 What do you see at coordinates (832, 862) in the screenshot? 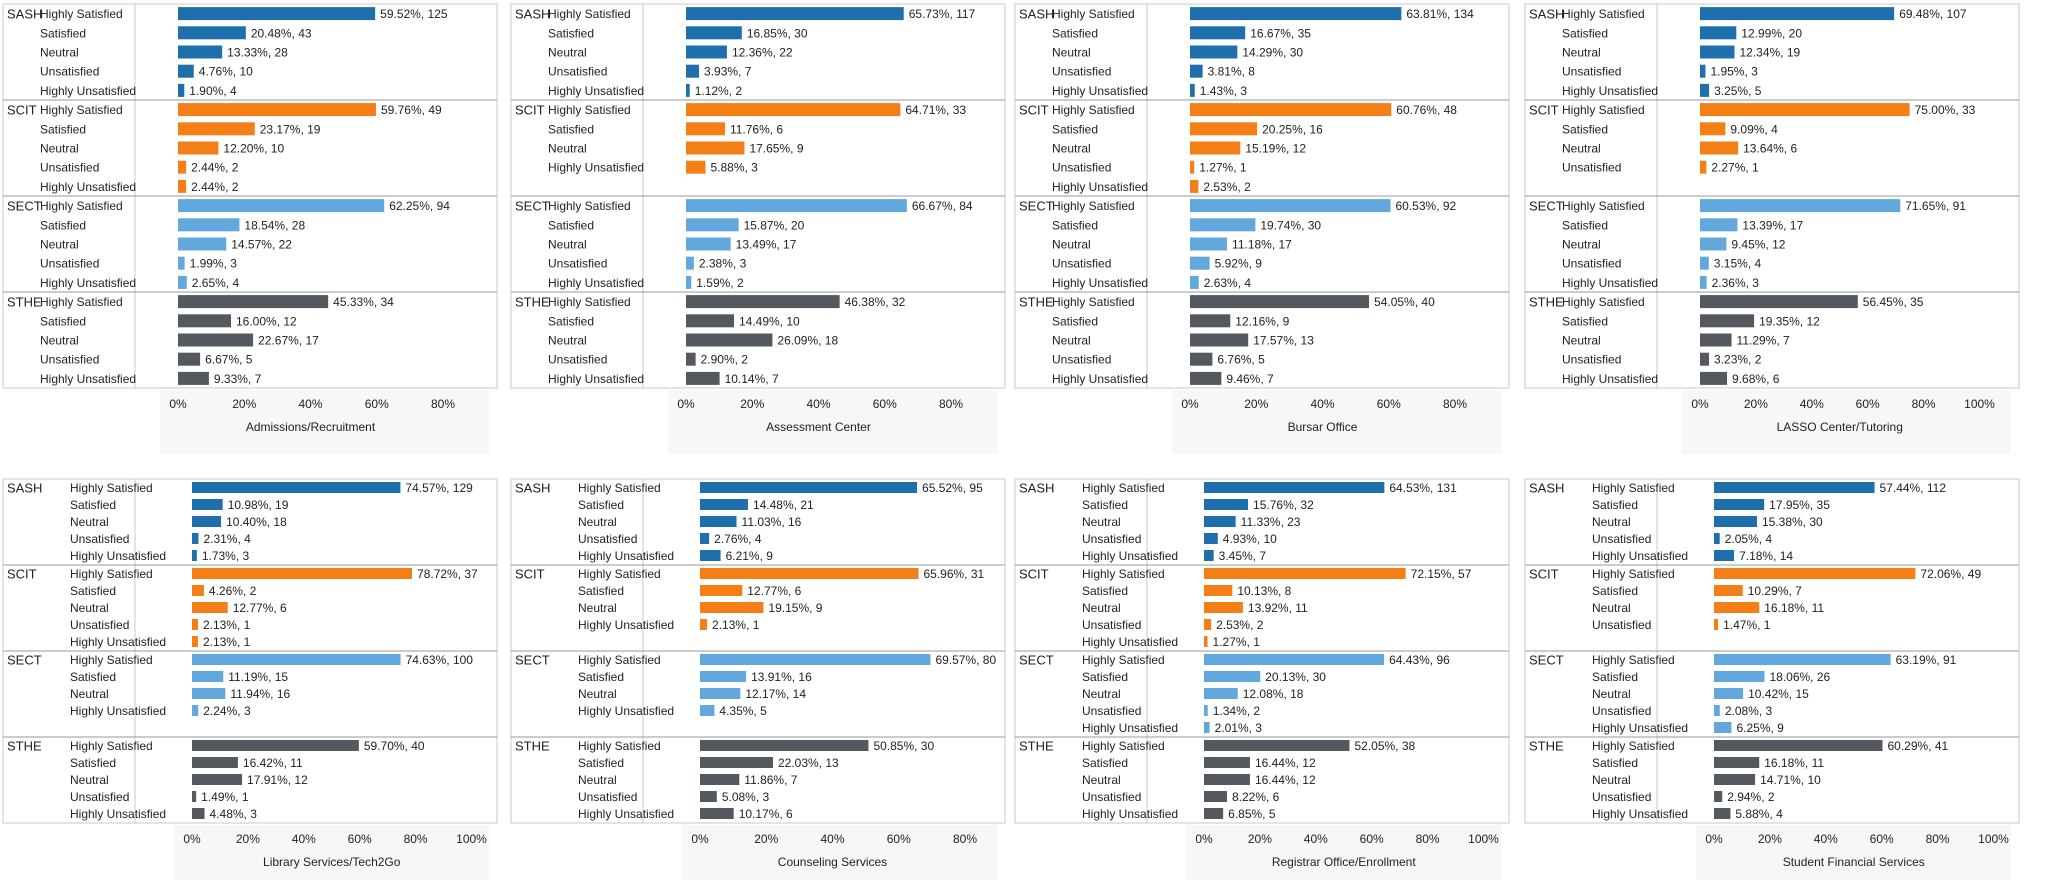
I see `chart-title: Counseling Services` at bounding box center [832, 862].